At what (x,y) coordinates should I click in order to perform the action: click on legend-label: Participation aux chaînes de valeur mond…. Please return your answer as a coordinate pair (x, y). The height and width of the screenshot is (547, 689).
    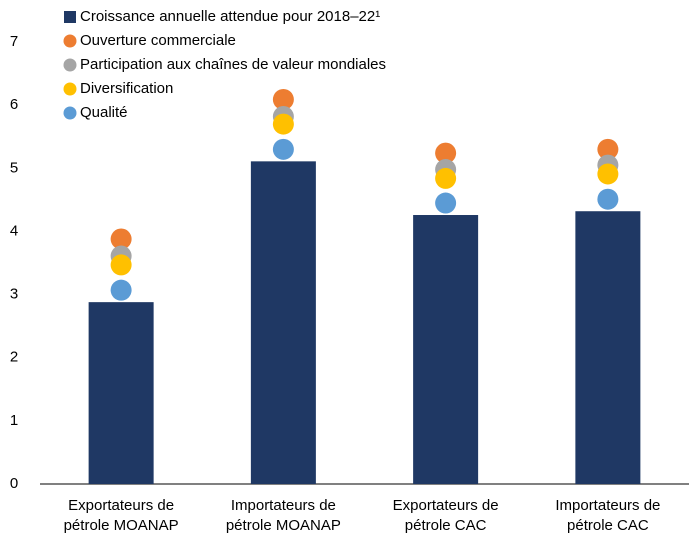
    Looking at the image, I should click on (233, 64).